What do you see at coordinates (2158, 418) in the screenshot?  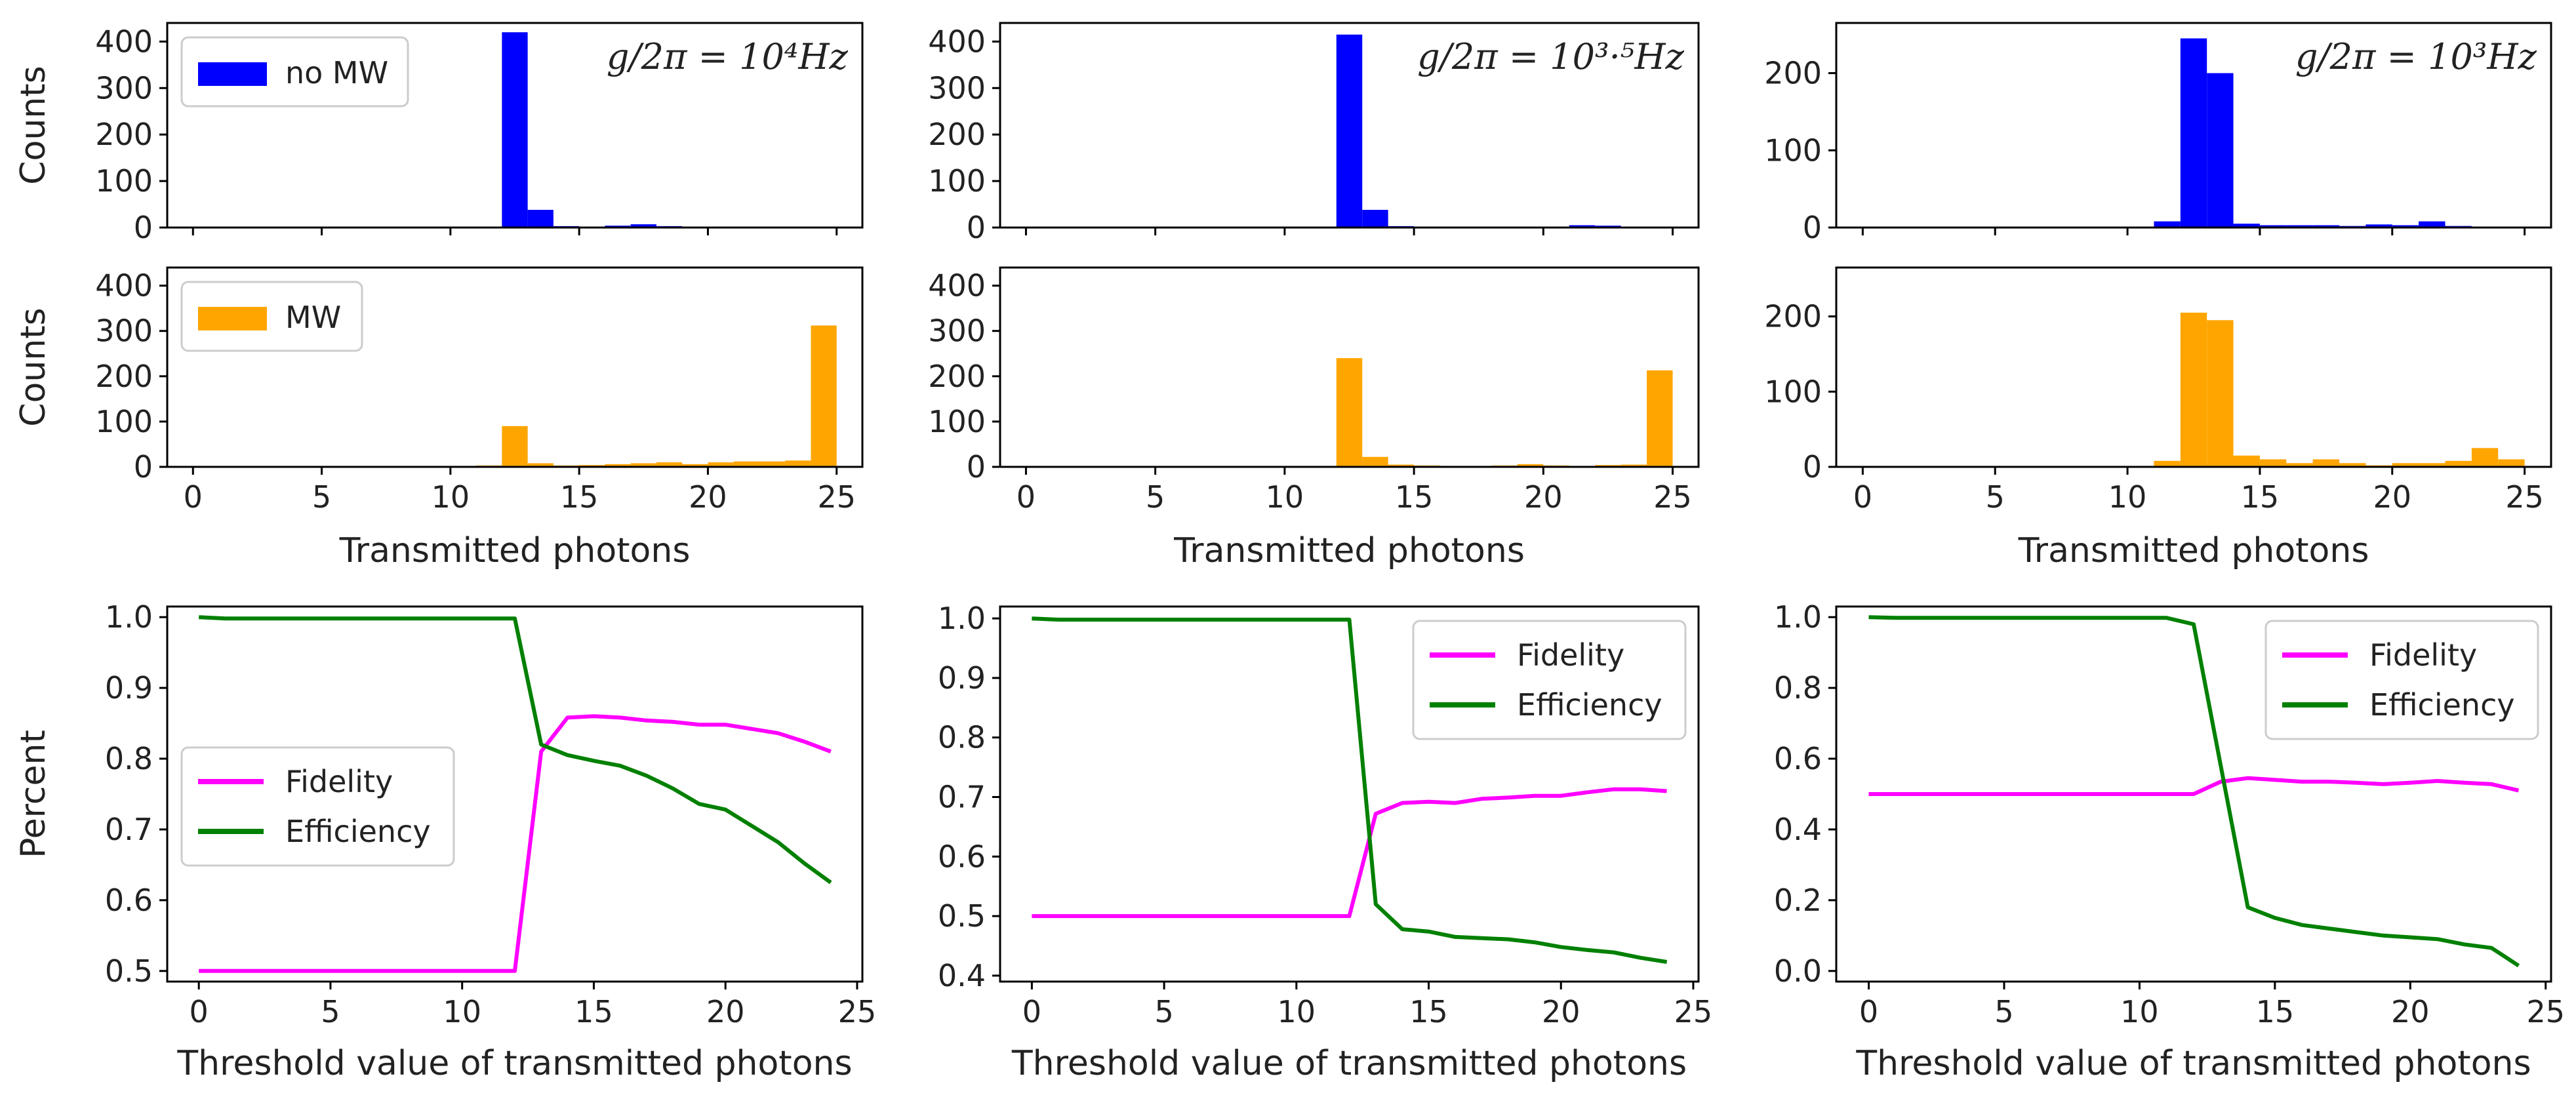 I see `chart-hist-mw-1e3: 0 100 200 0 5 10 15 20 25 Transmitted photons` at bounding box center [2158, 418].